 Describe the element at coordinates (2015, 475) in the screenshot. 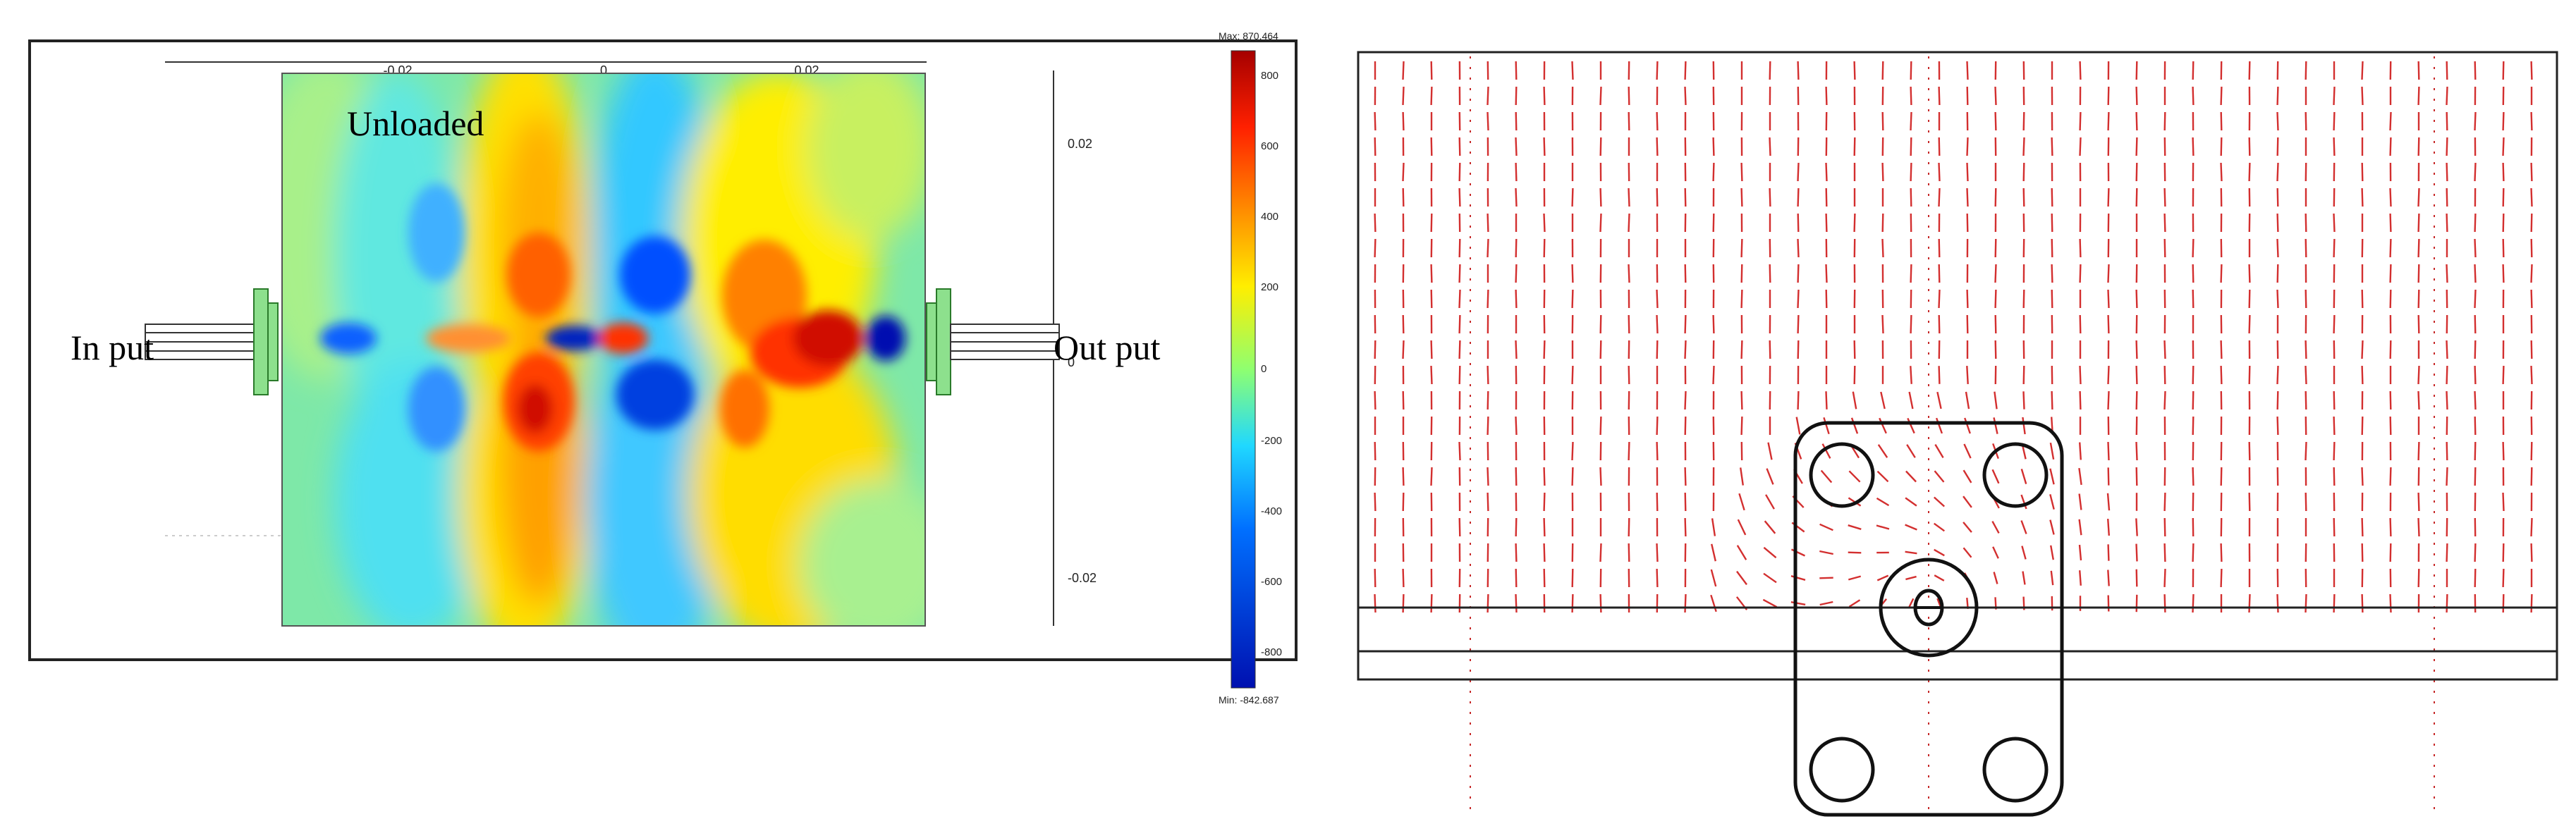

I see `mounting-hole` at that location.